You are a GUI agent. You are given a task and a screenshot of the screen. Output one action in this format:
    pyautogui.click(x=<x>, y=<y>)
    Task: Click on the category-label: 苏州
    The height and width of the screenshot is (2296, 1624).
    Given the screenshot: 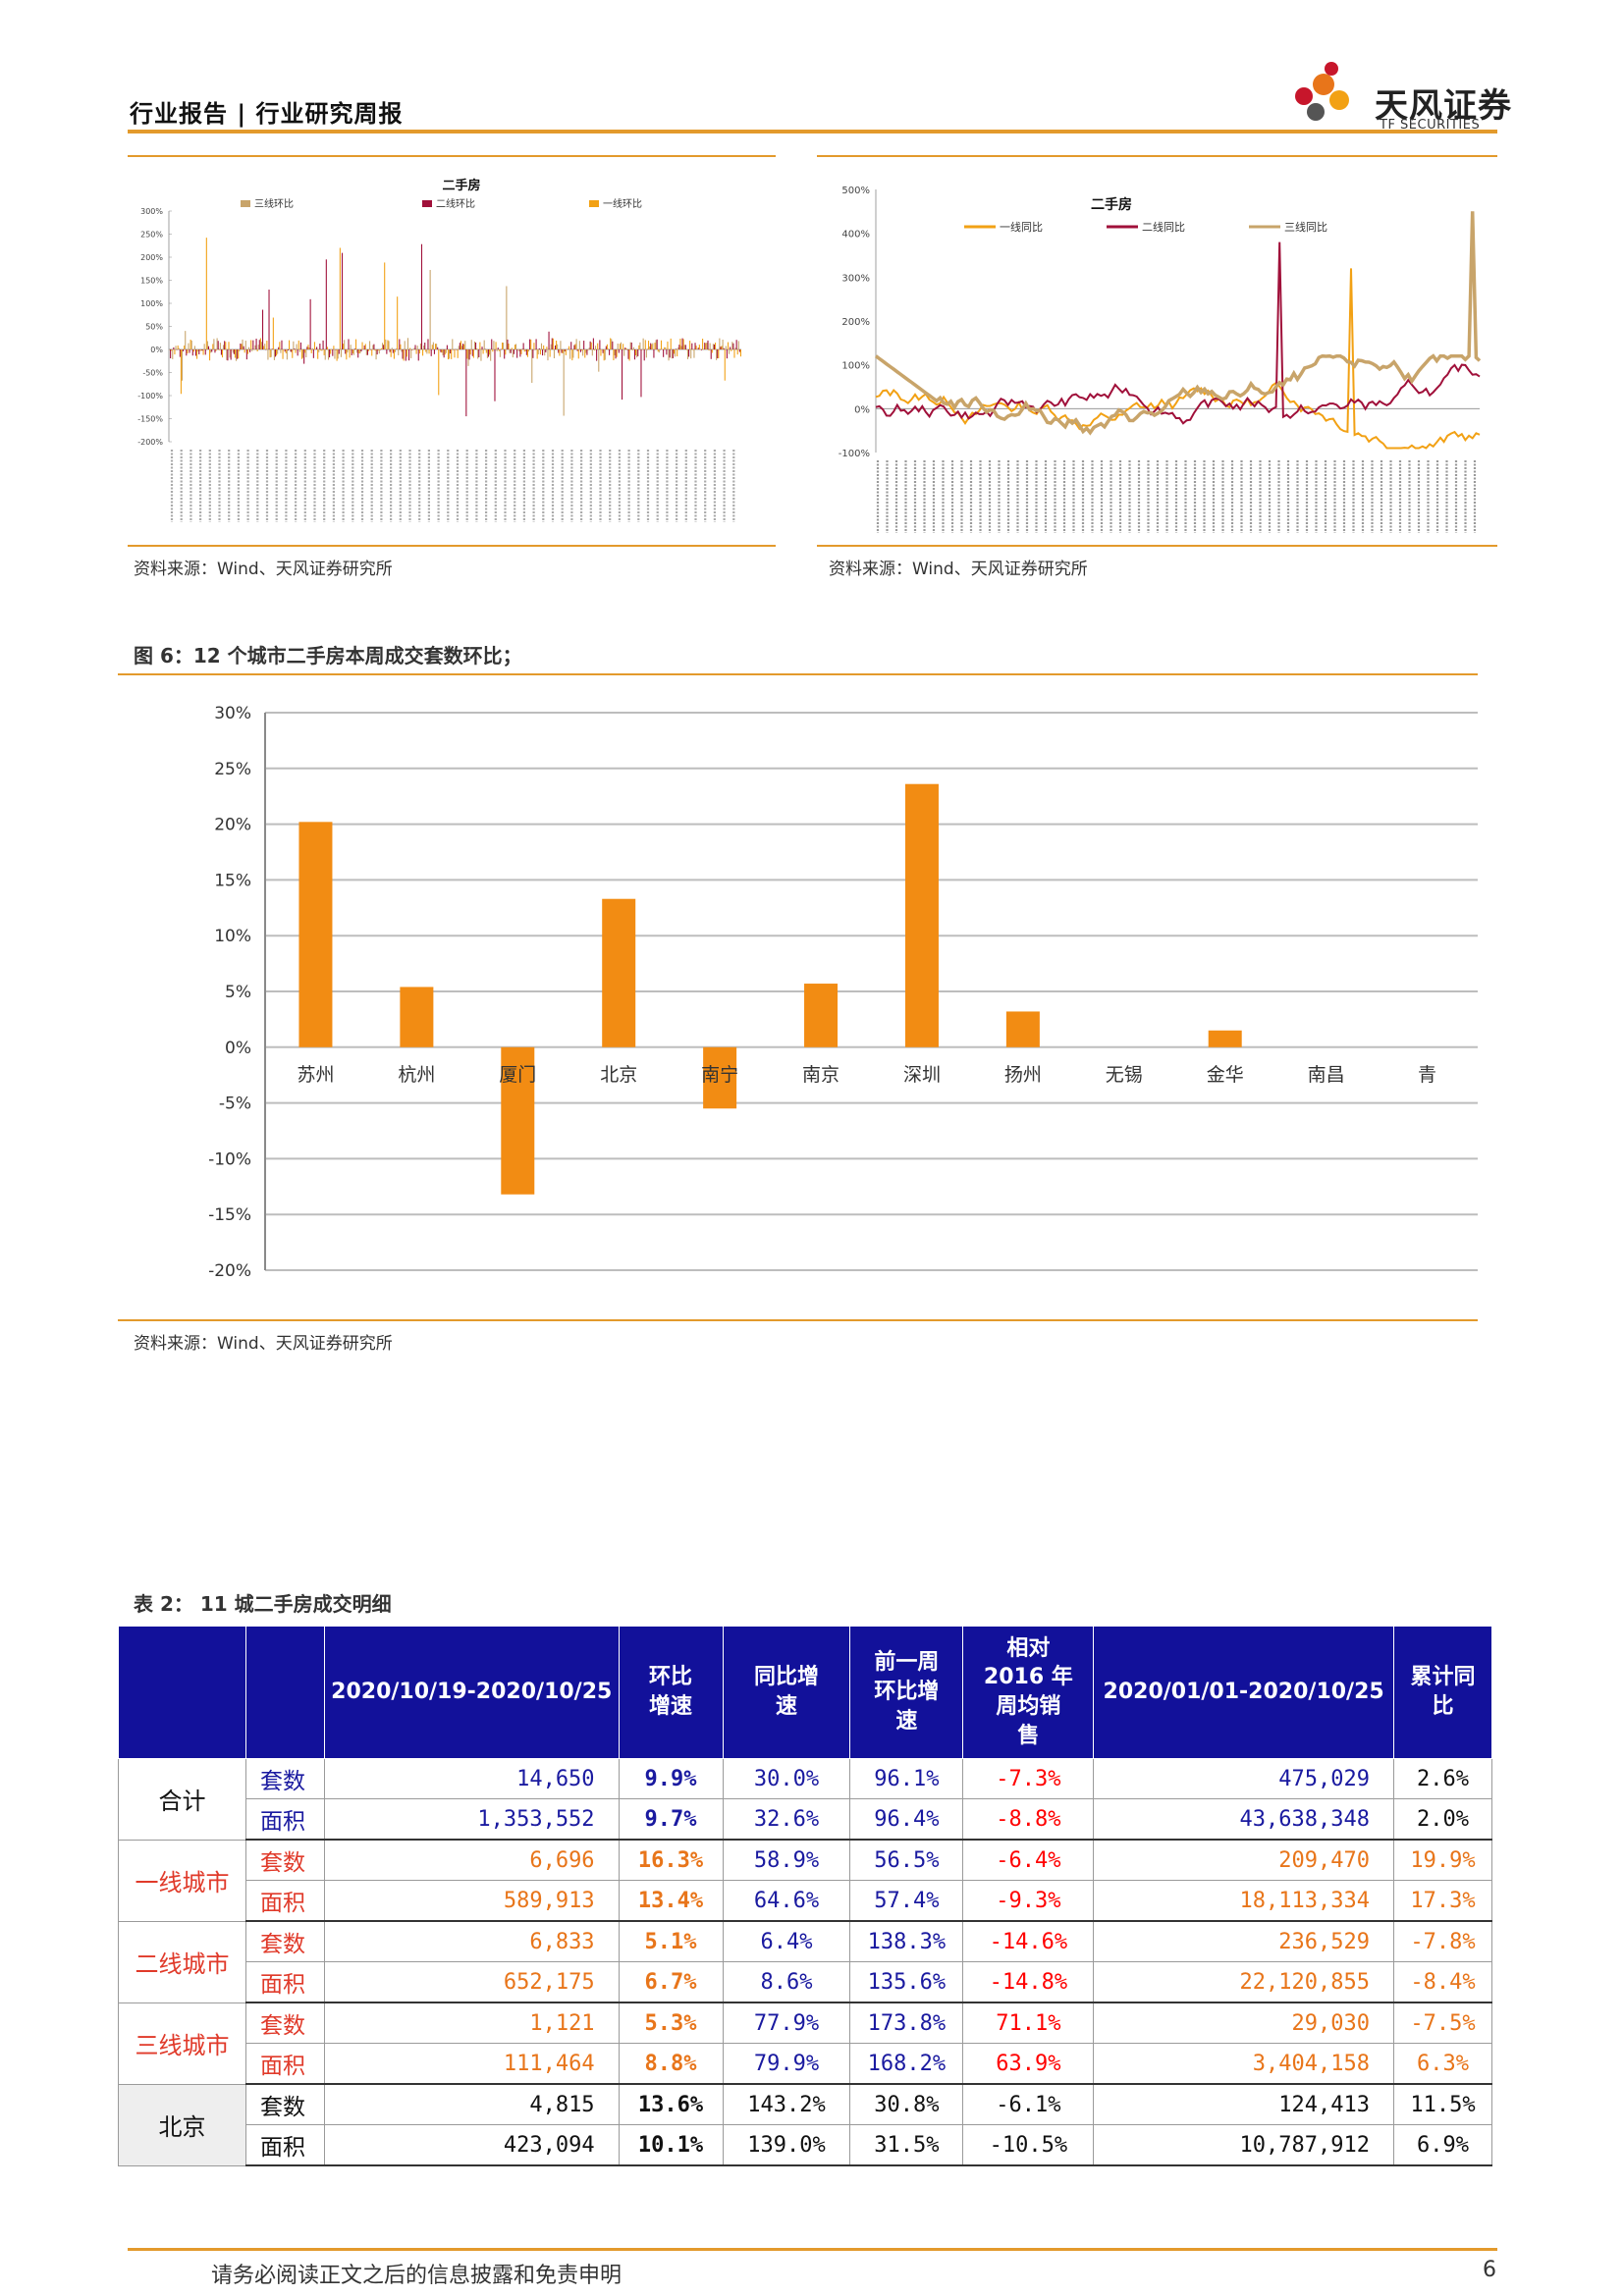 What is the action you would take?
    pyautogui.click(x=315, y=1075)
    